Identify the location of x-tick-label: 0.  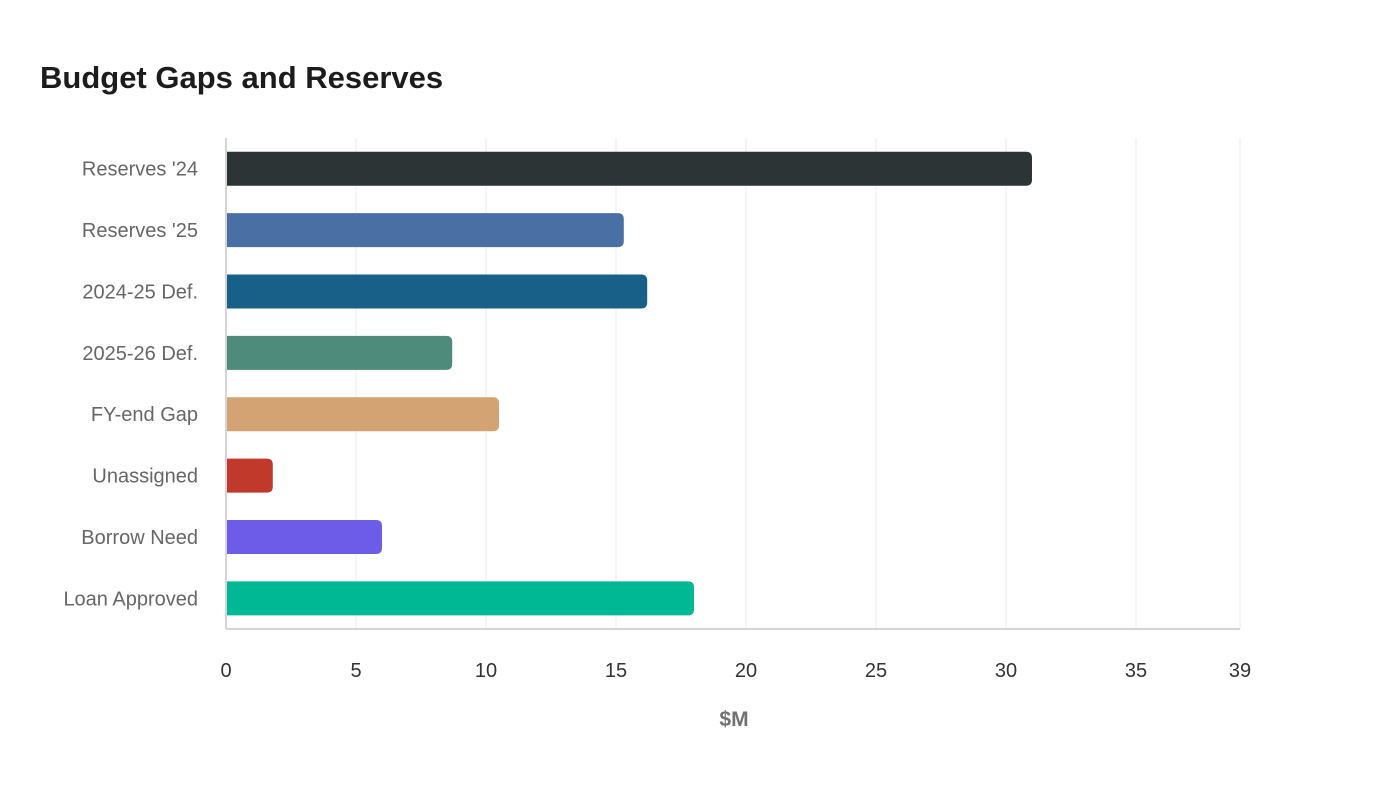
(225, 671).